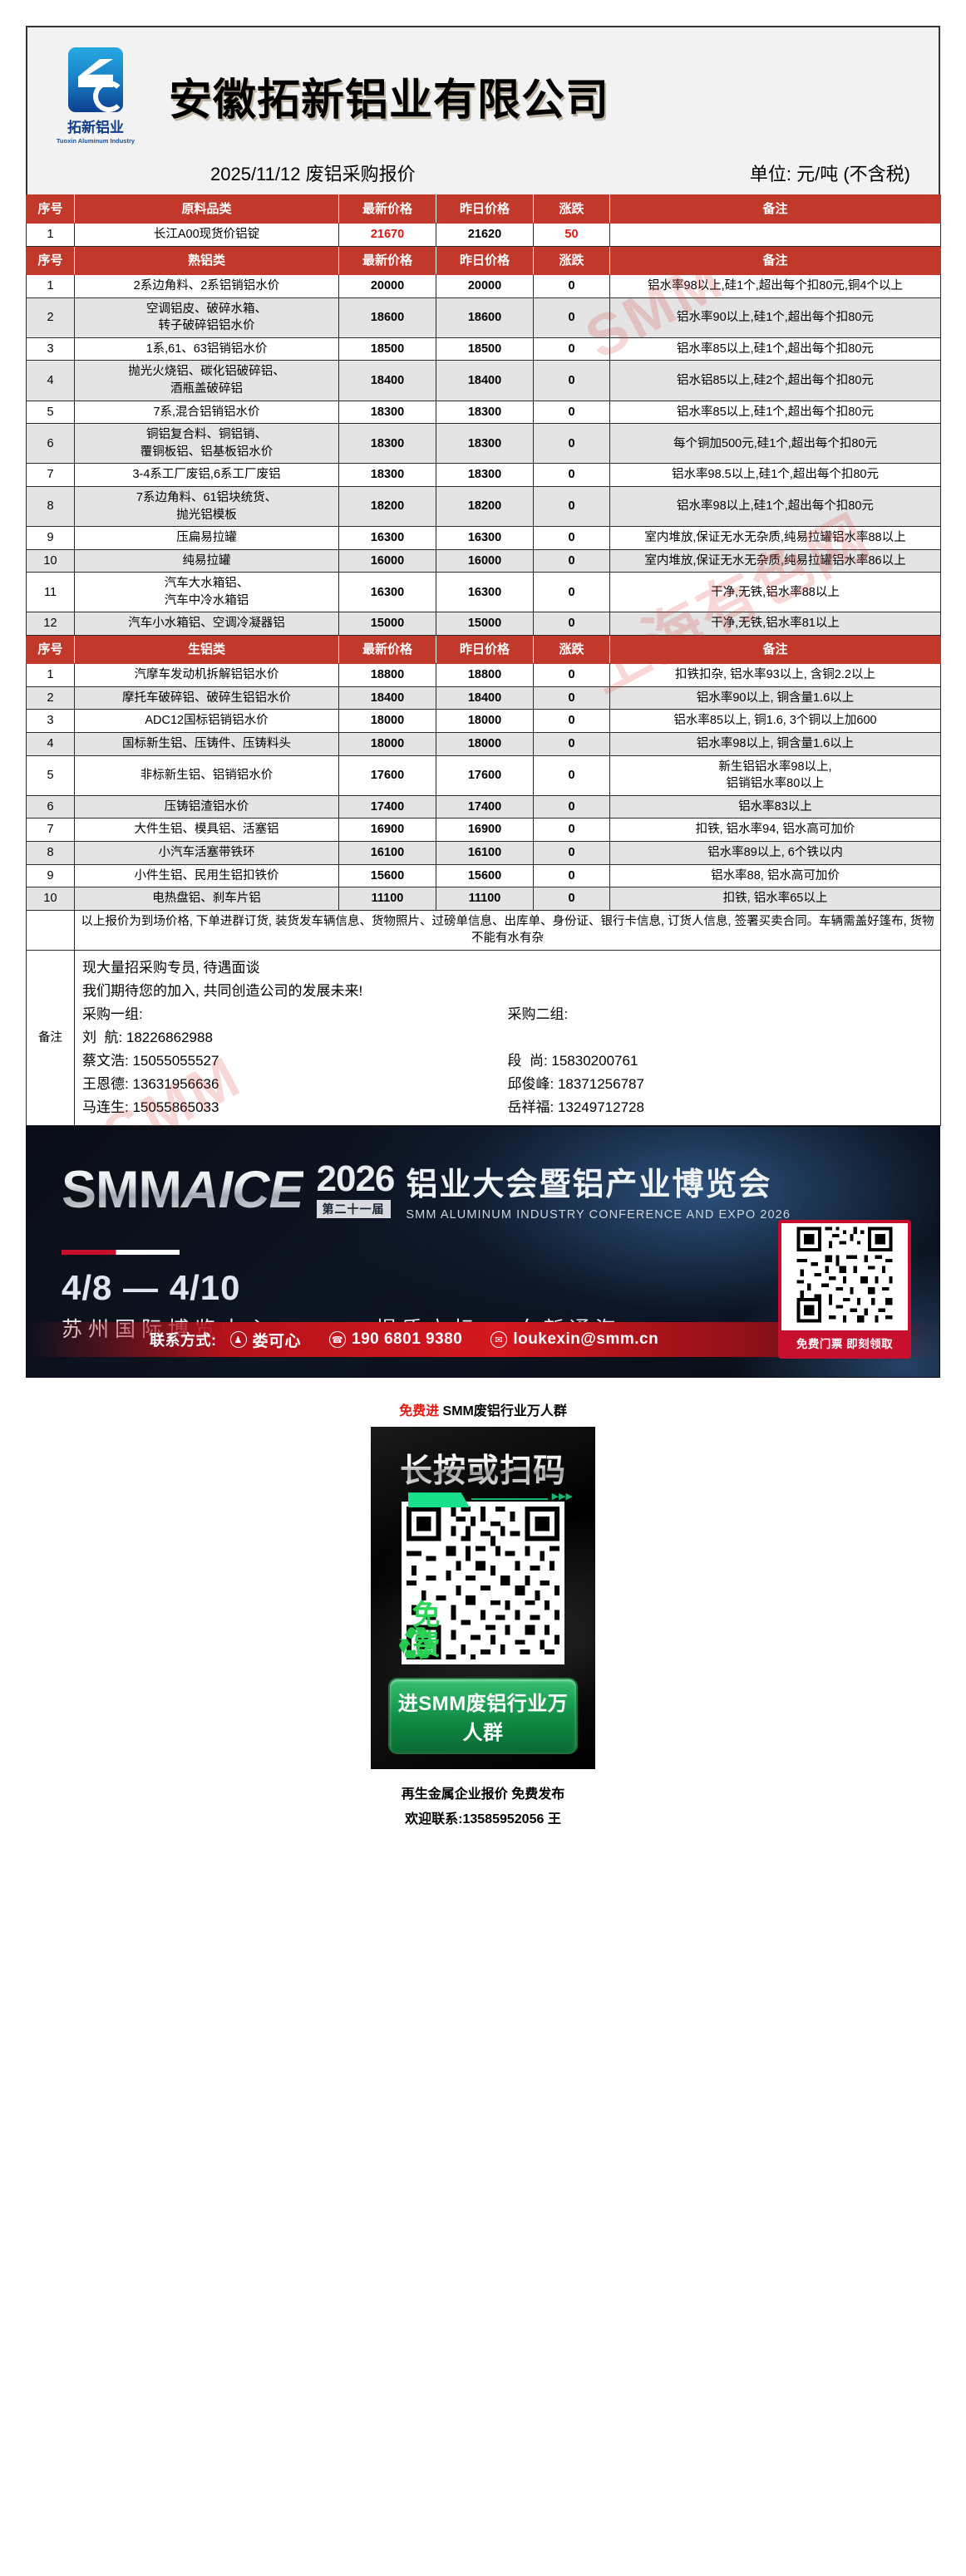 The image size is (966, 2576). Describe the element at coordinates (50, 444) in the screenshot. I see `row-index: 6` at that location.